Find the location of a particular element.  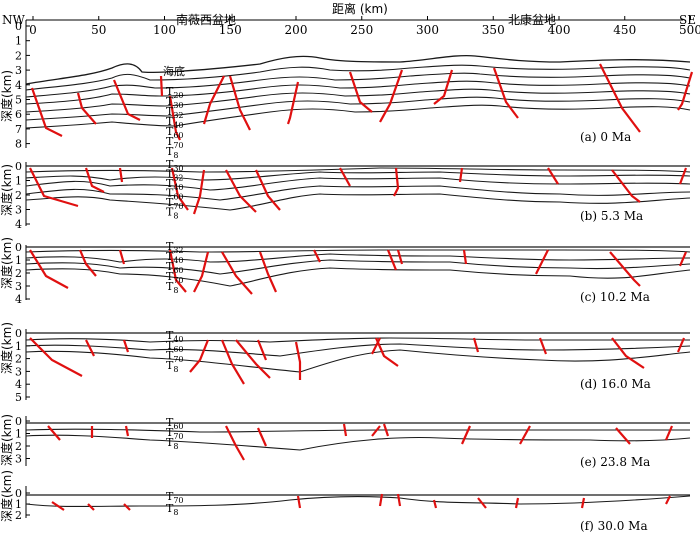

depth-tick-label: 8 is located at coordinates (18, 144).